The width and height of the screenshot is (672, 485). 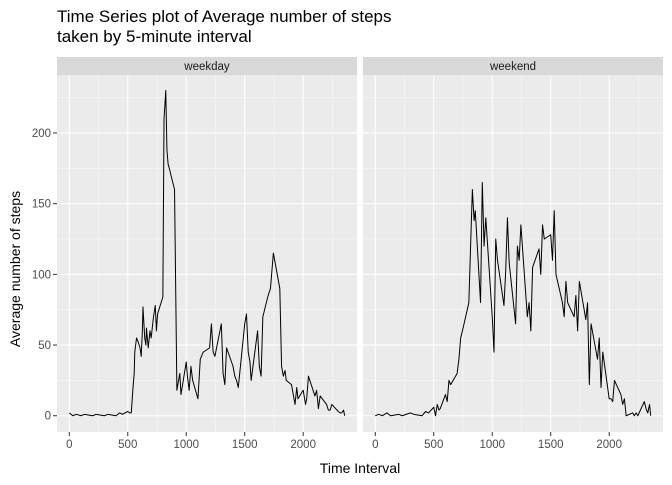 I want to click on facet-strip-label-weekend: weekend, so click(x=512, y=67).